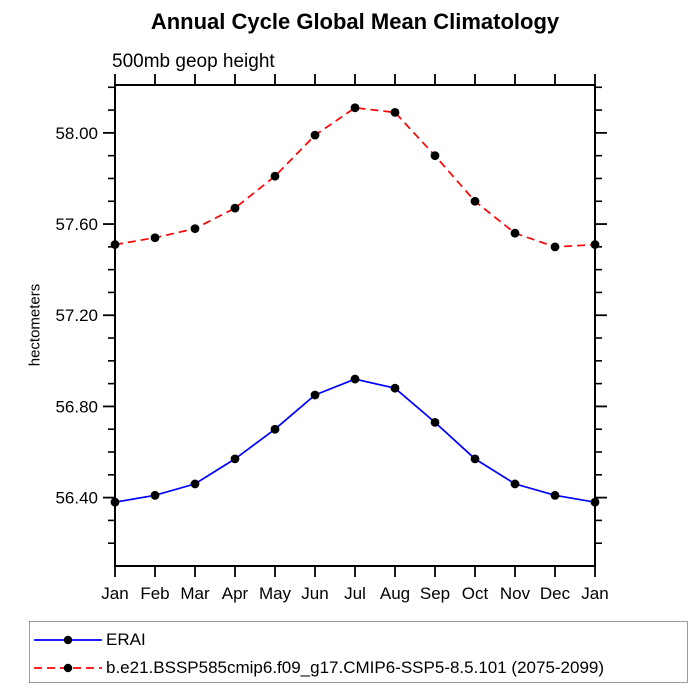 This screenshot has width=700, height=700. I want to click on x-tick-label: Dec, so click(555, 593).